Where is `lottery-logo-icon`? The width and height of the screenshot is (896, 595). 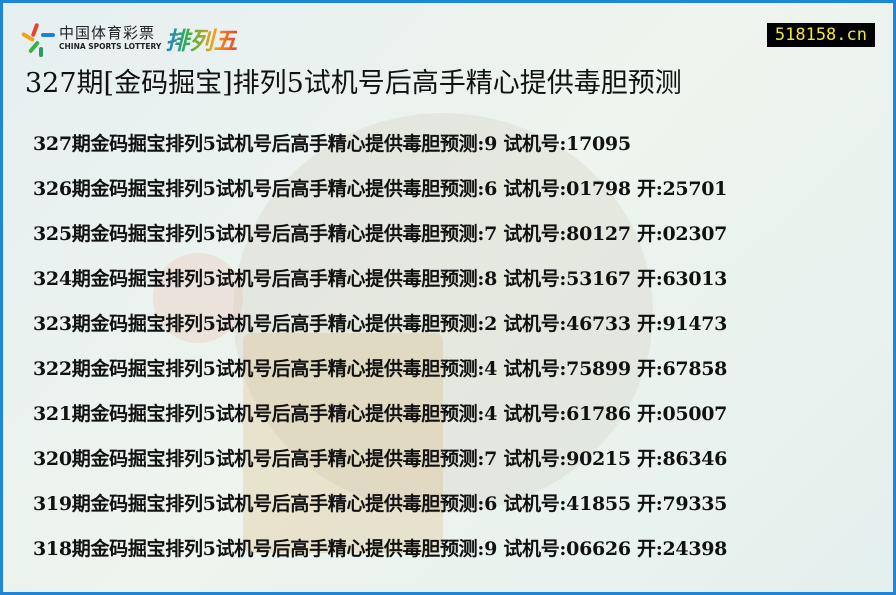 lottery-logo-icon is located at coordinates (39, 38).